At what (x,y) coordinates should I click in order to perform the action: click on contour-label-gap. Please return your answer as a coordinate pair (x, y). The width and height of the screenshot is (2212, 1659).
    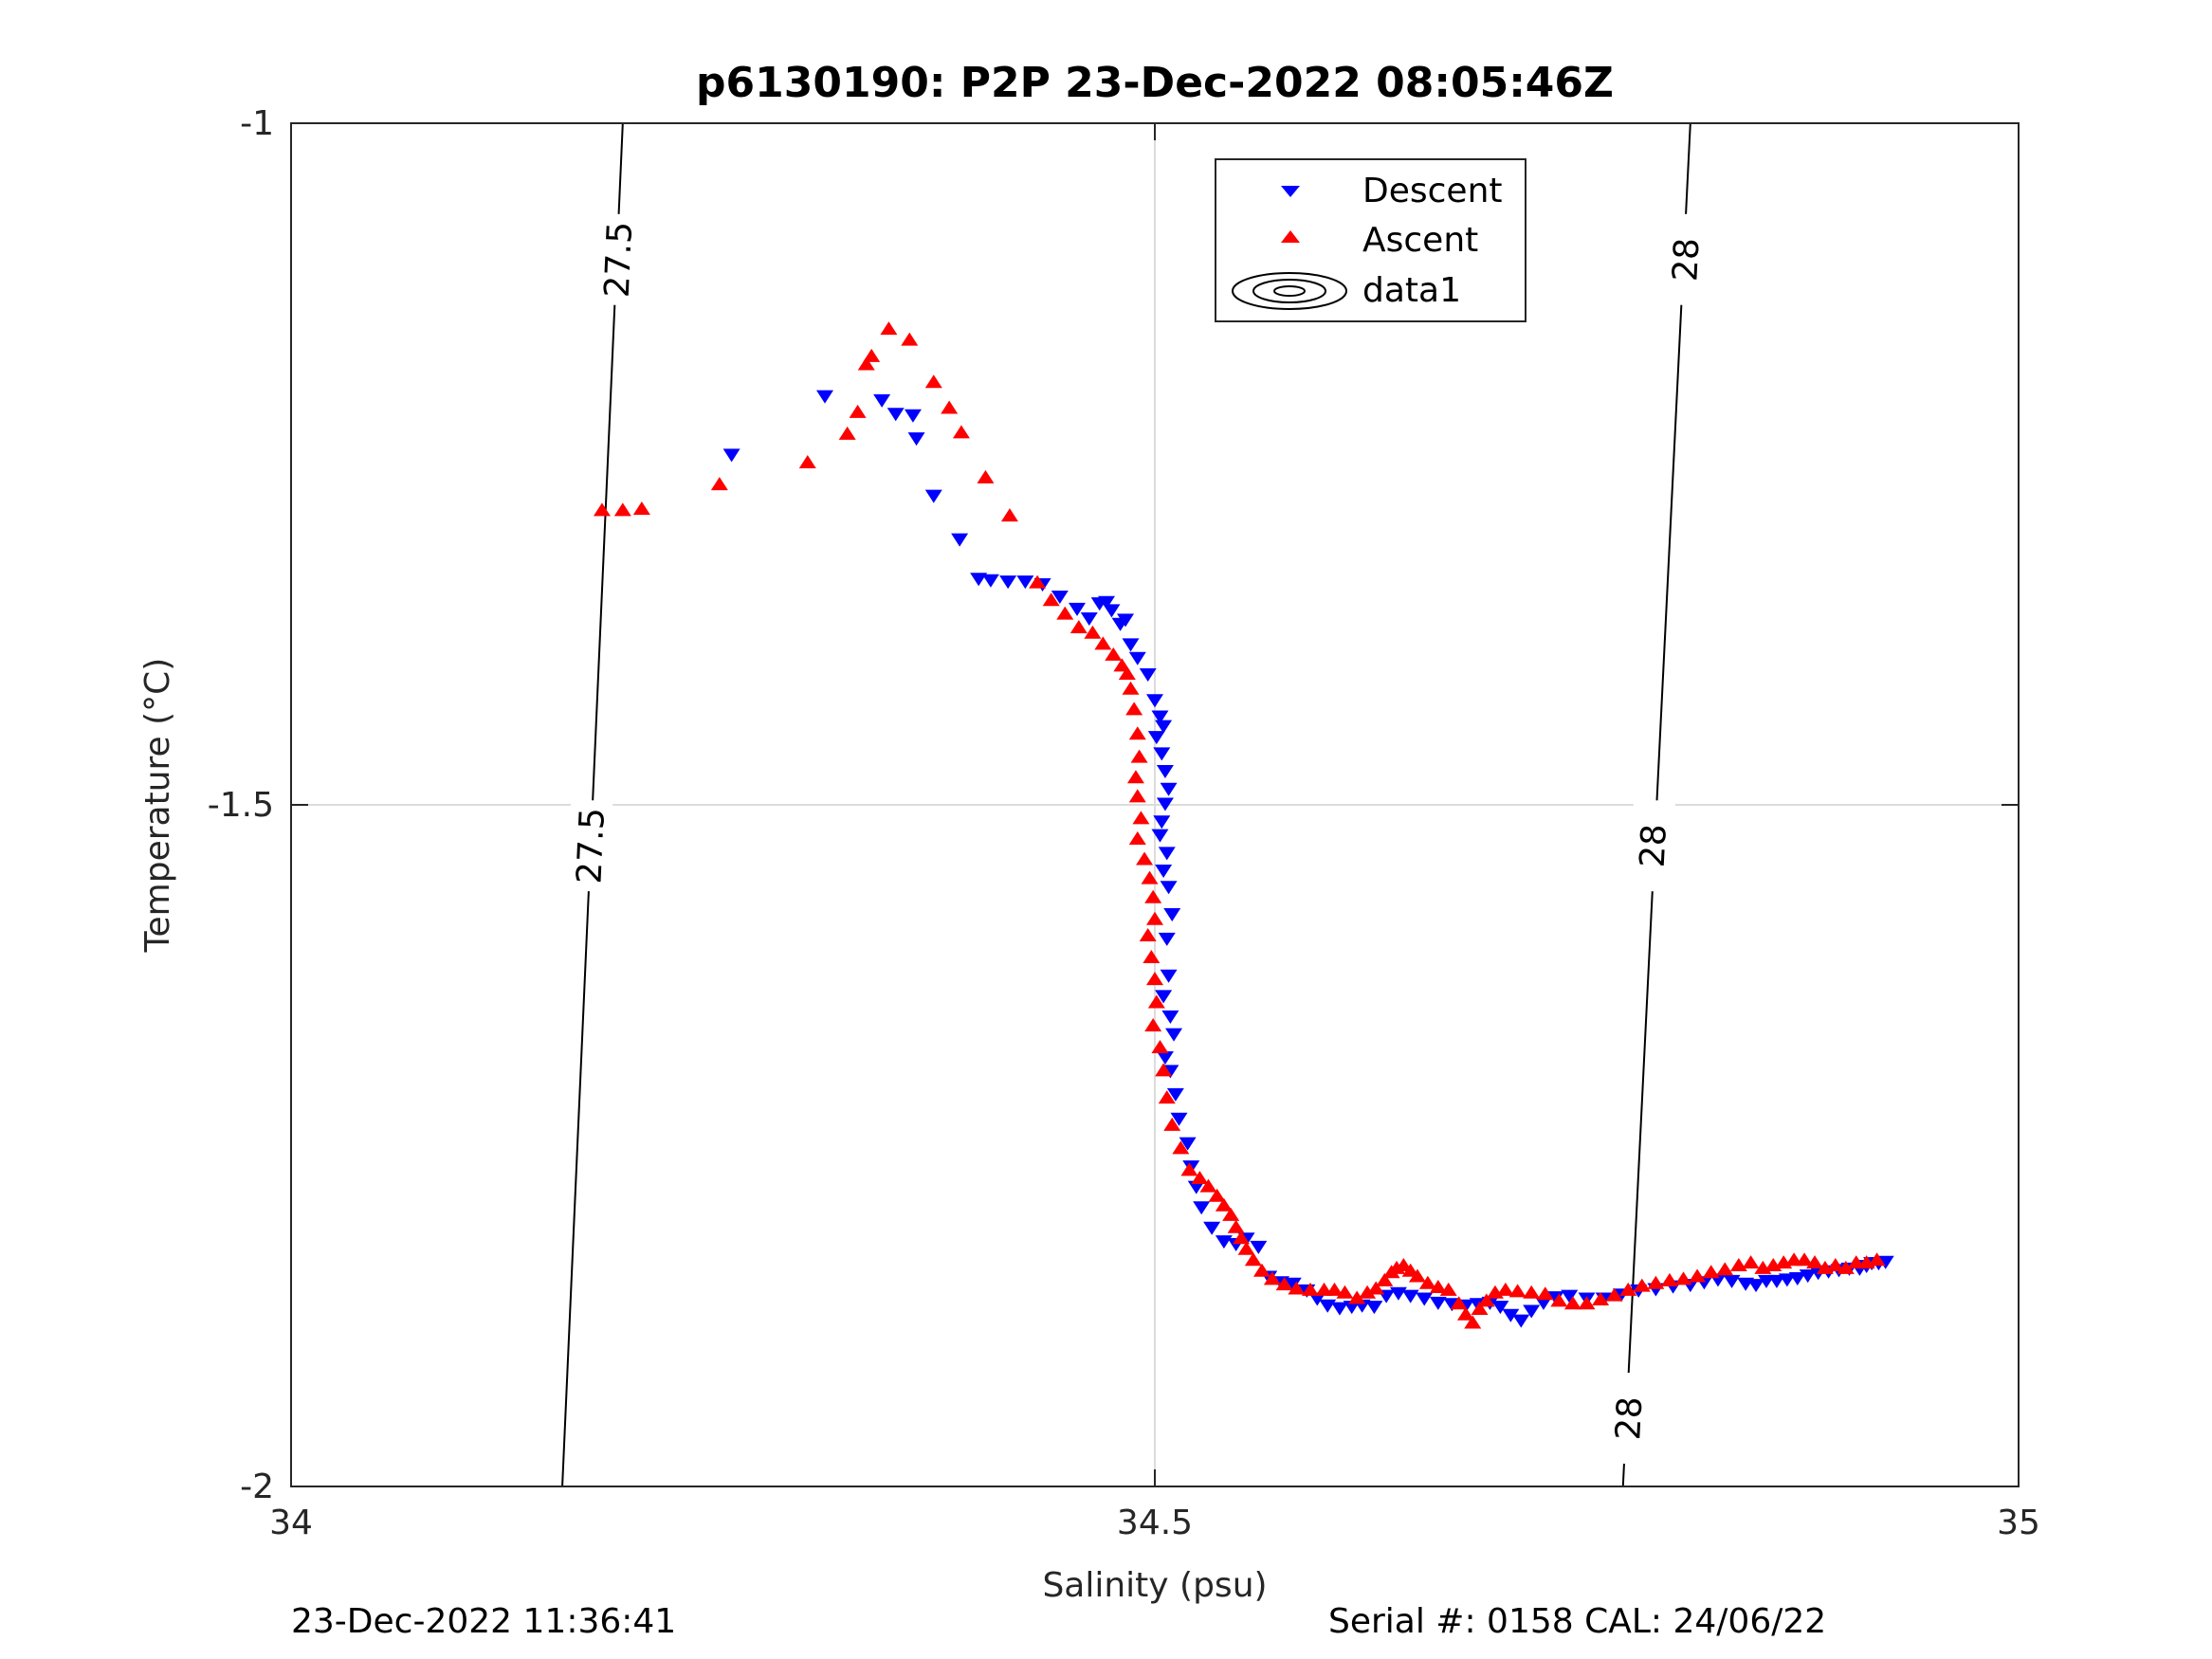
    Looking at the image, I should click on (590, 846).